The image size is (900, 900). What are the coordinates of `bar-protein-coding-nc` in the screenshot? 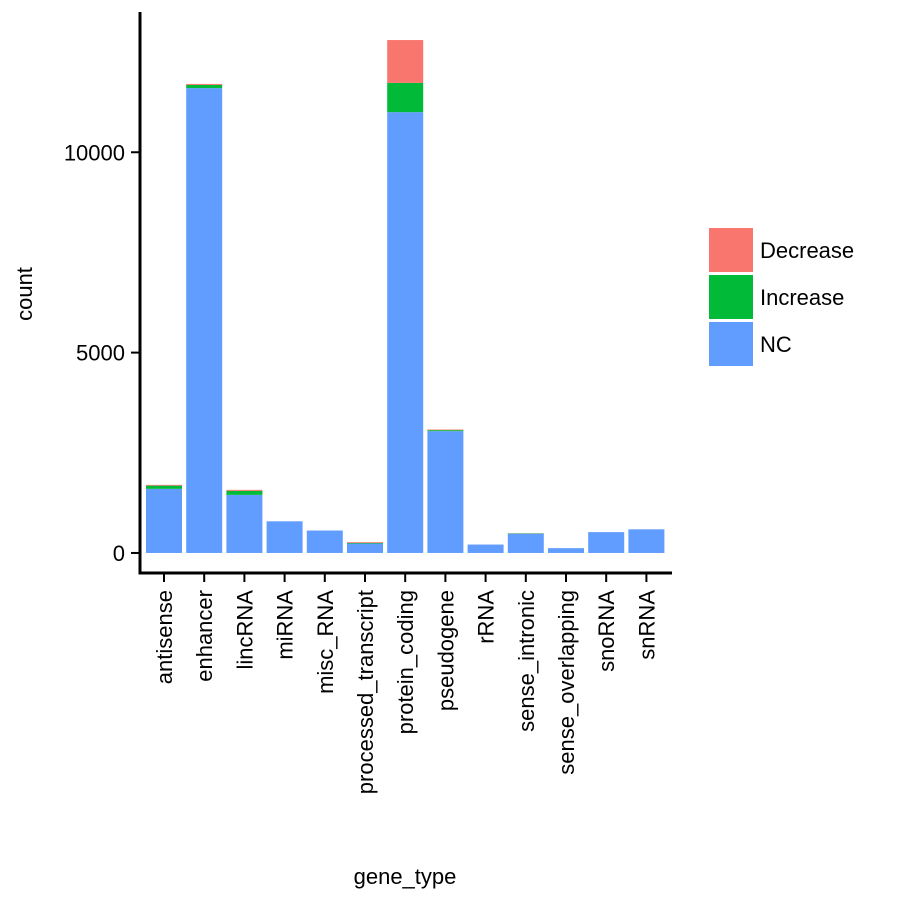 It's located at (405, 332).